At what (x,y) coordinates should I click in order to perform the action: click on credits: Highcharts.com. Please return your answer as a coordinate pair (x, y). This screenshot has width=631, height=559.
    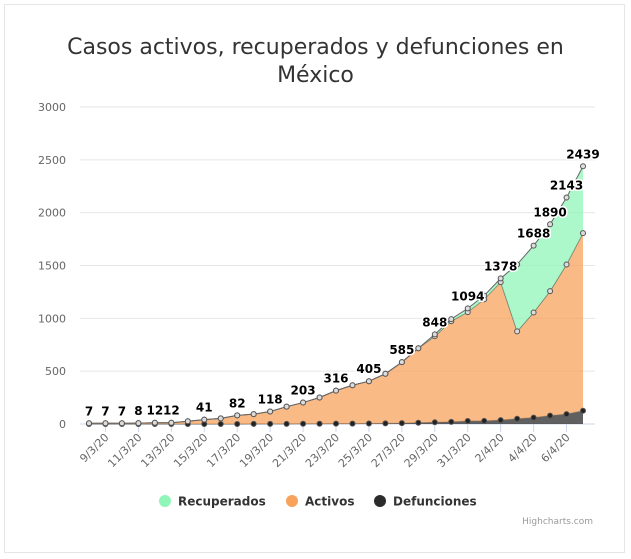
    Looking at the image, I should click on (557, 522).